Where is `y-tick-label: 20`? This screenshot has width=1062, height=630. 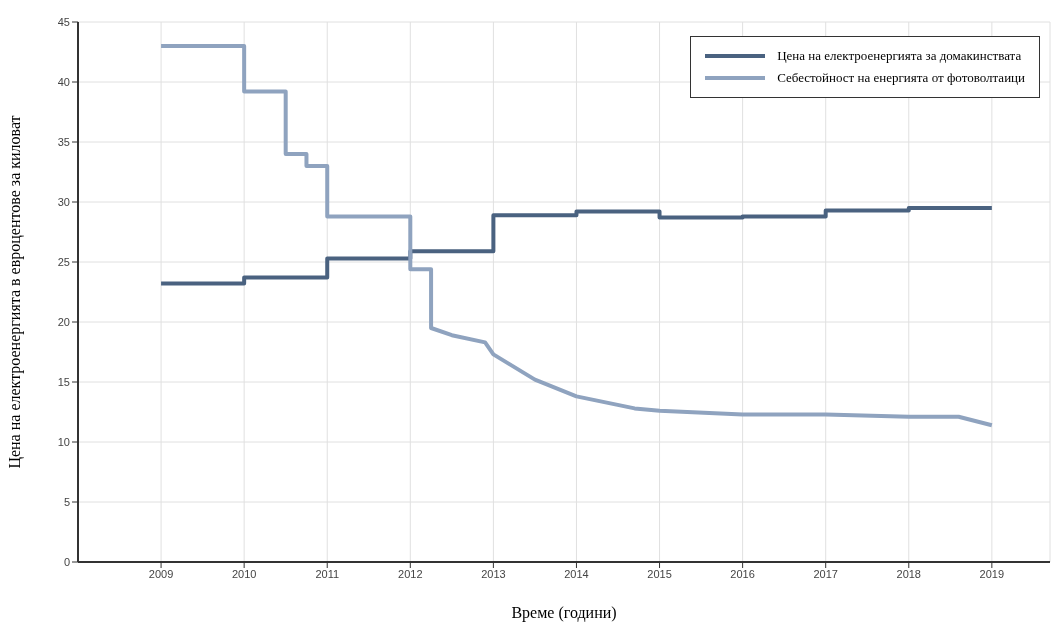 y-tick-label: 20 is located at coordinates (63, 321).